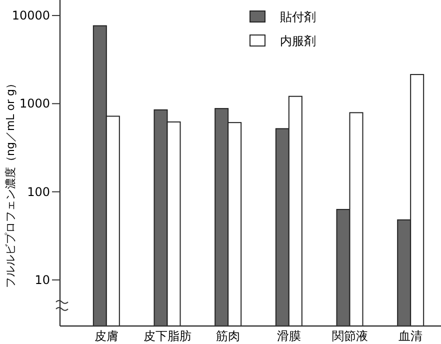 The image size is (441, 344). Describe the element at coordinates (288, 336) in the screenshot. I see `x-tick-label: 滑膜` at that location.